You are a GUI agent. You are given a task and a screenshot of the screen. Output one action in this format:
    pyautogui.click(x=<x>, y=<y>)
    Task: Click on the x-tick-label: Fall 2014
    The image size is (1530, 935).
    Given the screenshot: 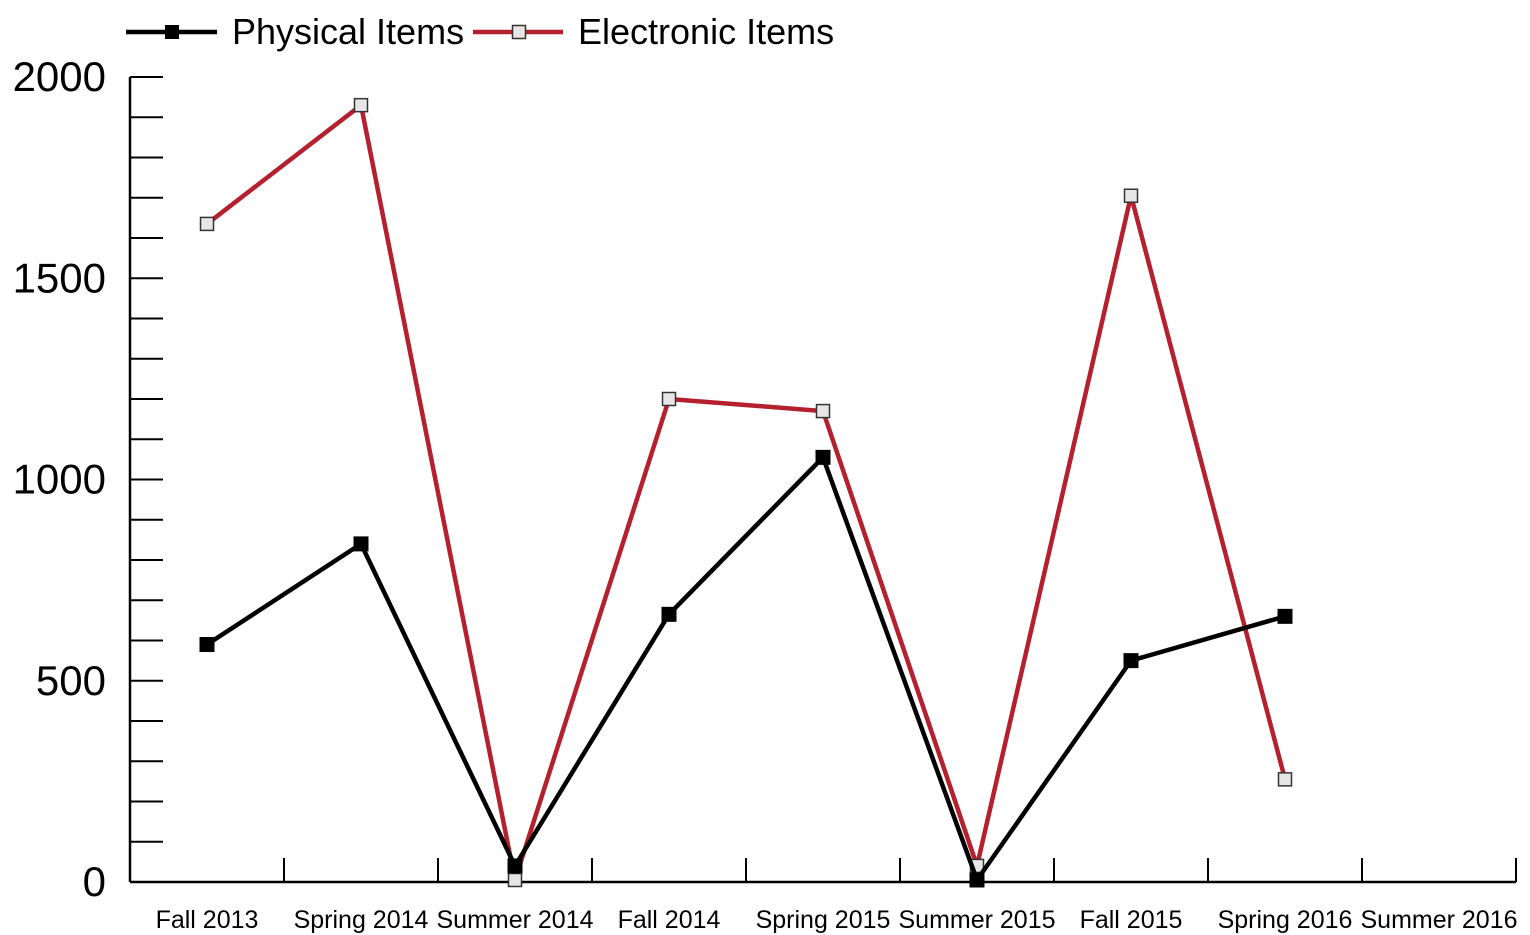 What is the action you would take?
    pyautogui.click(x=669, y=920)
    